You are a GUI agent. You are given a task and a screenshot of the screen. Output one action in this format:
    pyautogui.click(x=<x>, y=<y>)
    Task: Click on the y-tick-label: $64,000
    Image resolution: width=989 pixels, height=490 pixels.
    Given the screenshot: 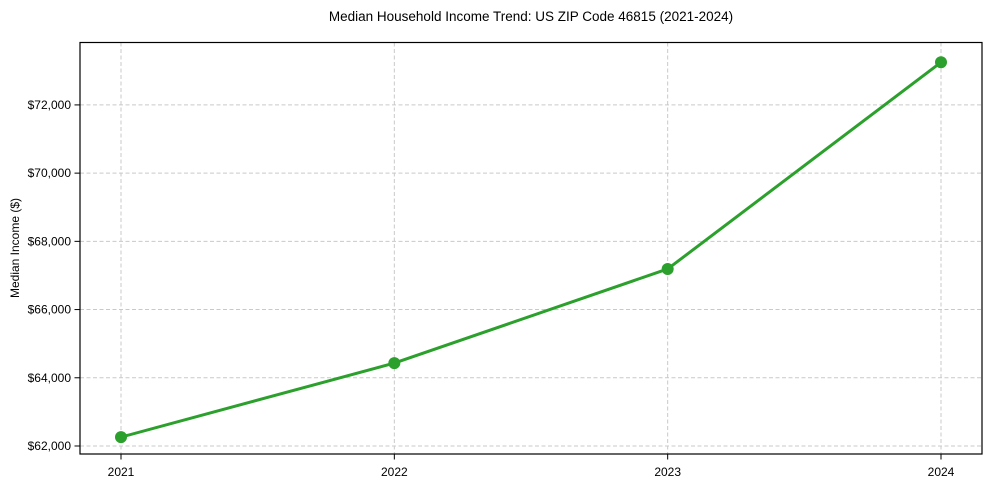 What is the action you would take?
    pyautogui.click(x=50, y=378)
    